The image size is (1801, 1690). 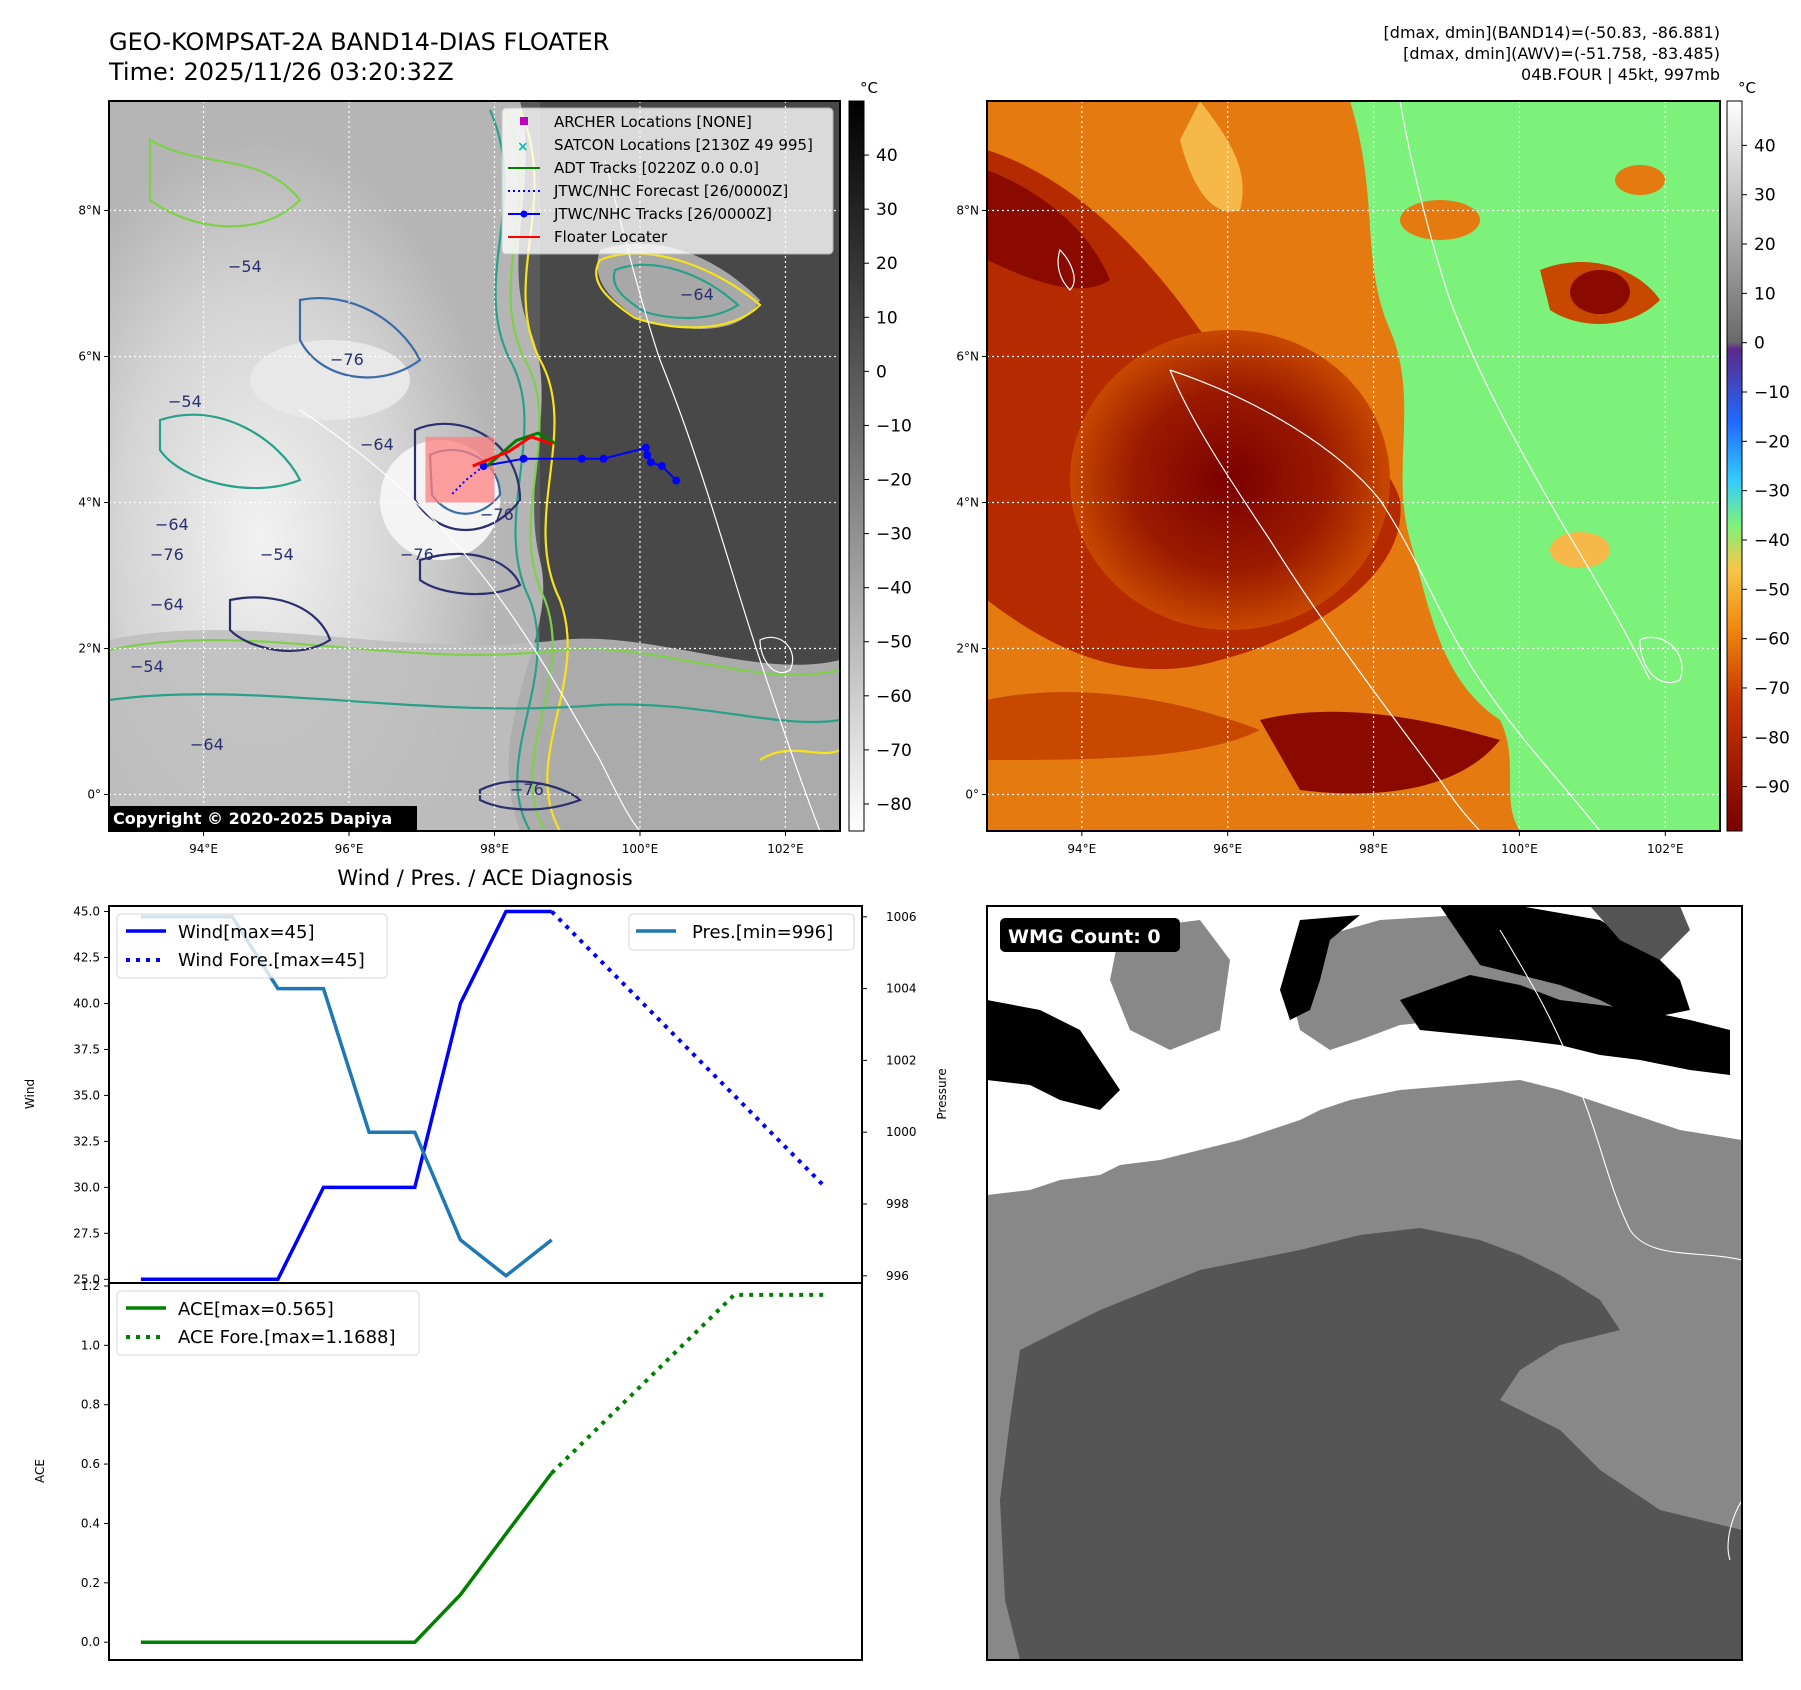 I want to click on wind-tick-label: 40.0, so click(x=86, y=1003).